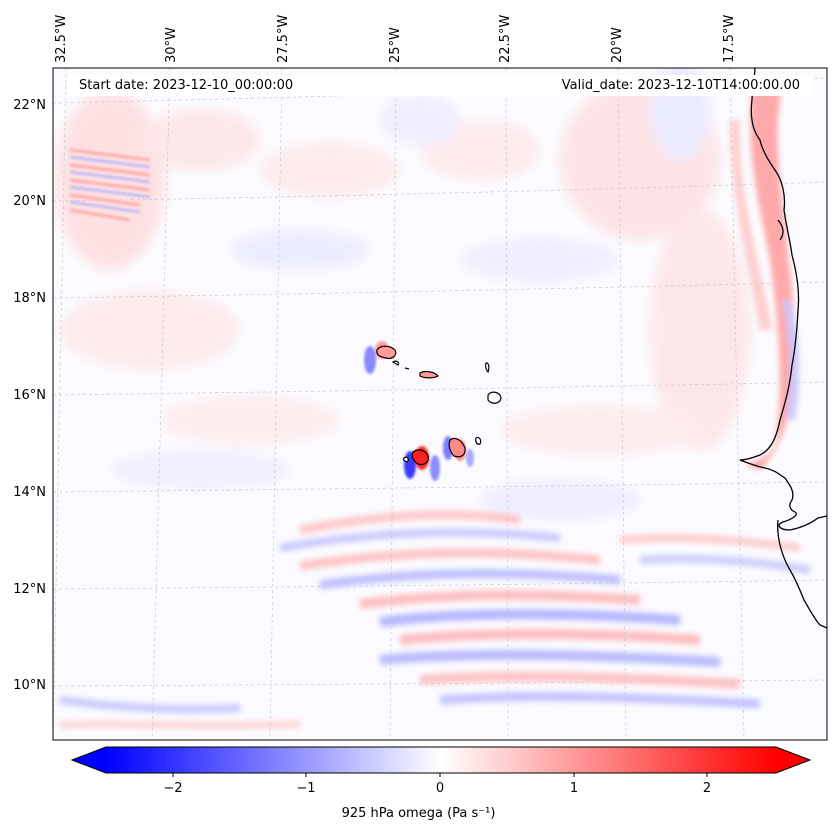 The height and width of the screenshot is (839, 837). Describe the element at coordinates (29, 201) in the screenshot. I see `lat-label: 20°N` at that location.